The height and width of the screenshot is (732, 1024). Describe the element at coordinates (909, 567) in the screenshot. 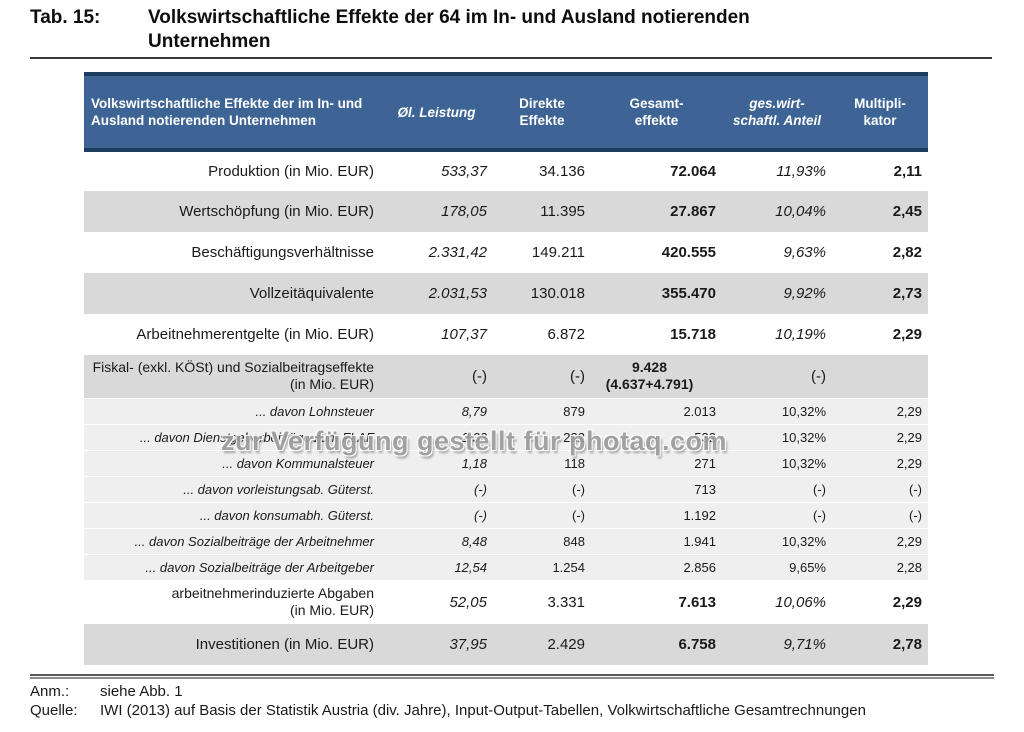

I see `multiplikator-cell: 2,28` at that location.